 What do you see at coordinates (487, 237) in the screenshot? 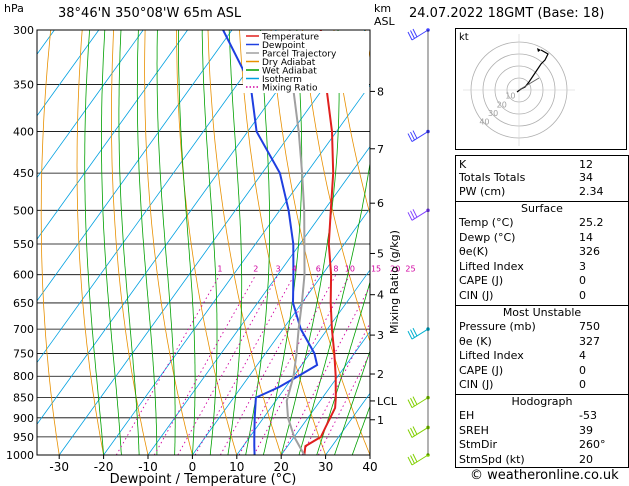
I see `row-label: Dewp (°C)` at bounding box center [487, 237].